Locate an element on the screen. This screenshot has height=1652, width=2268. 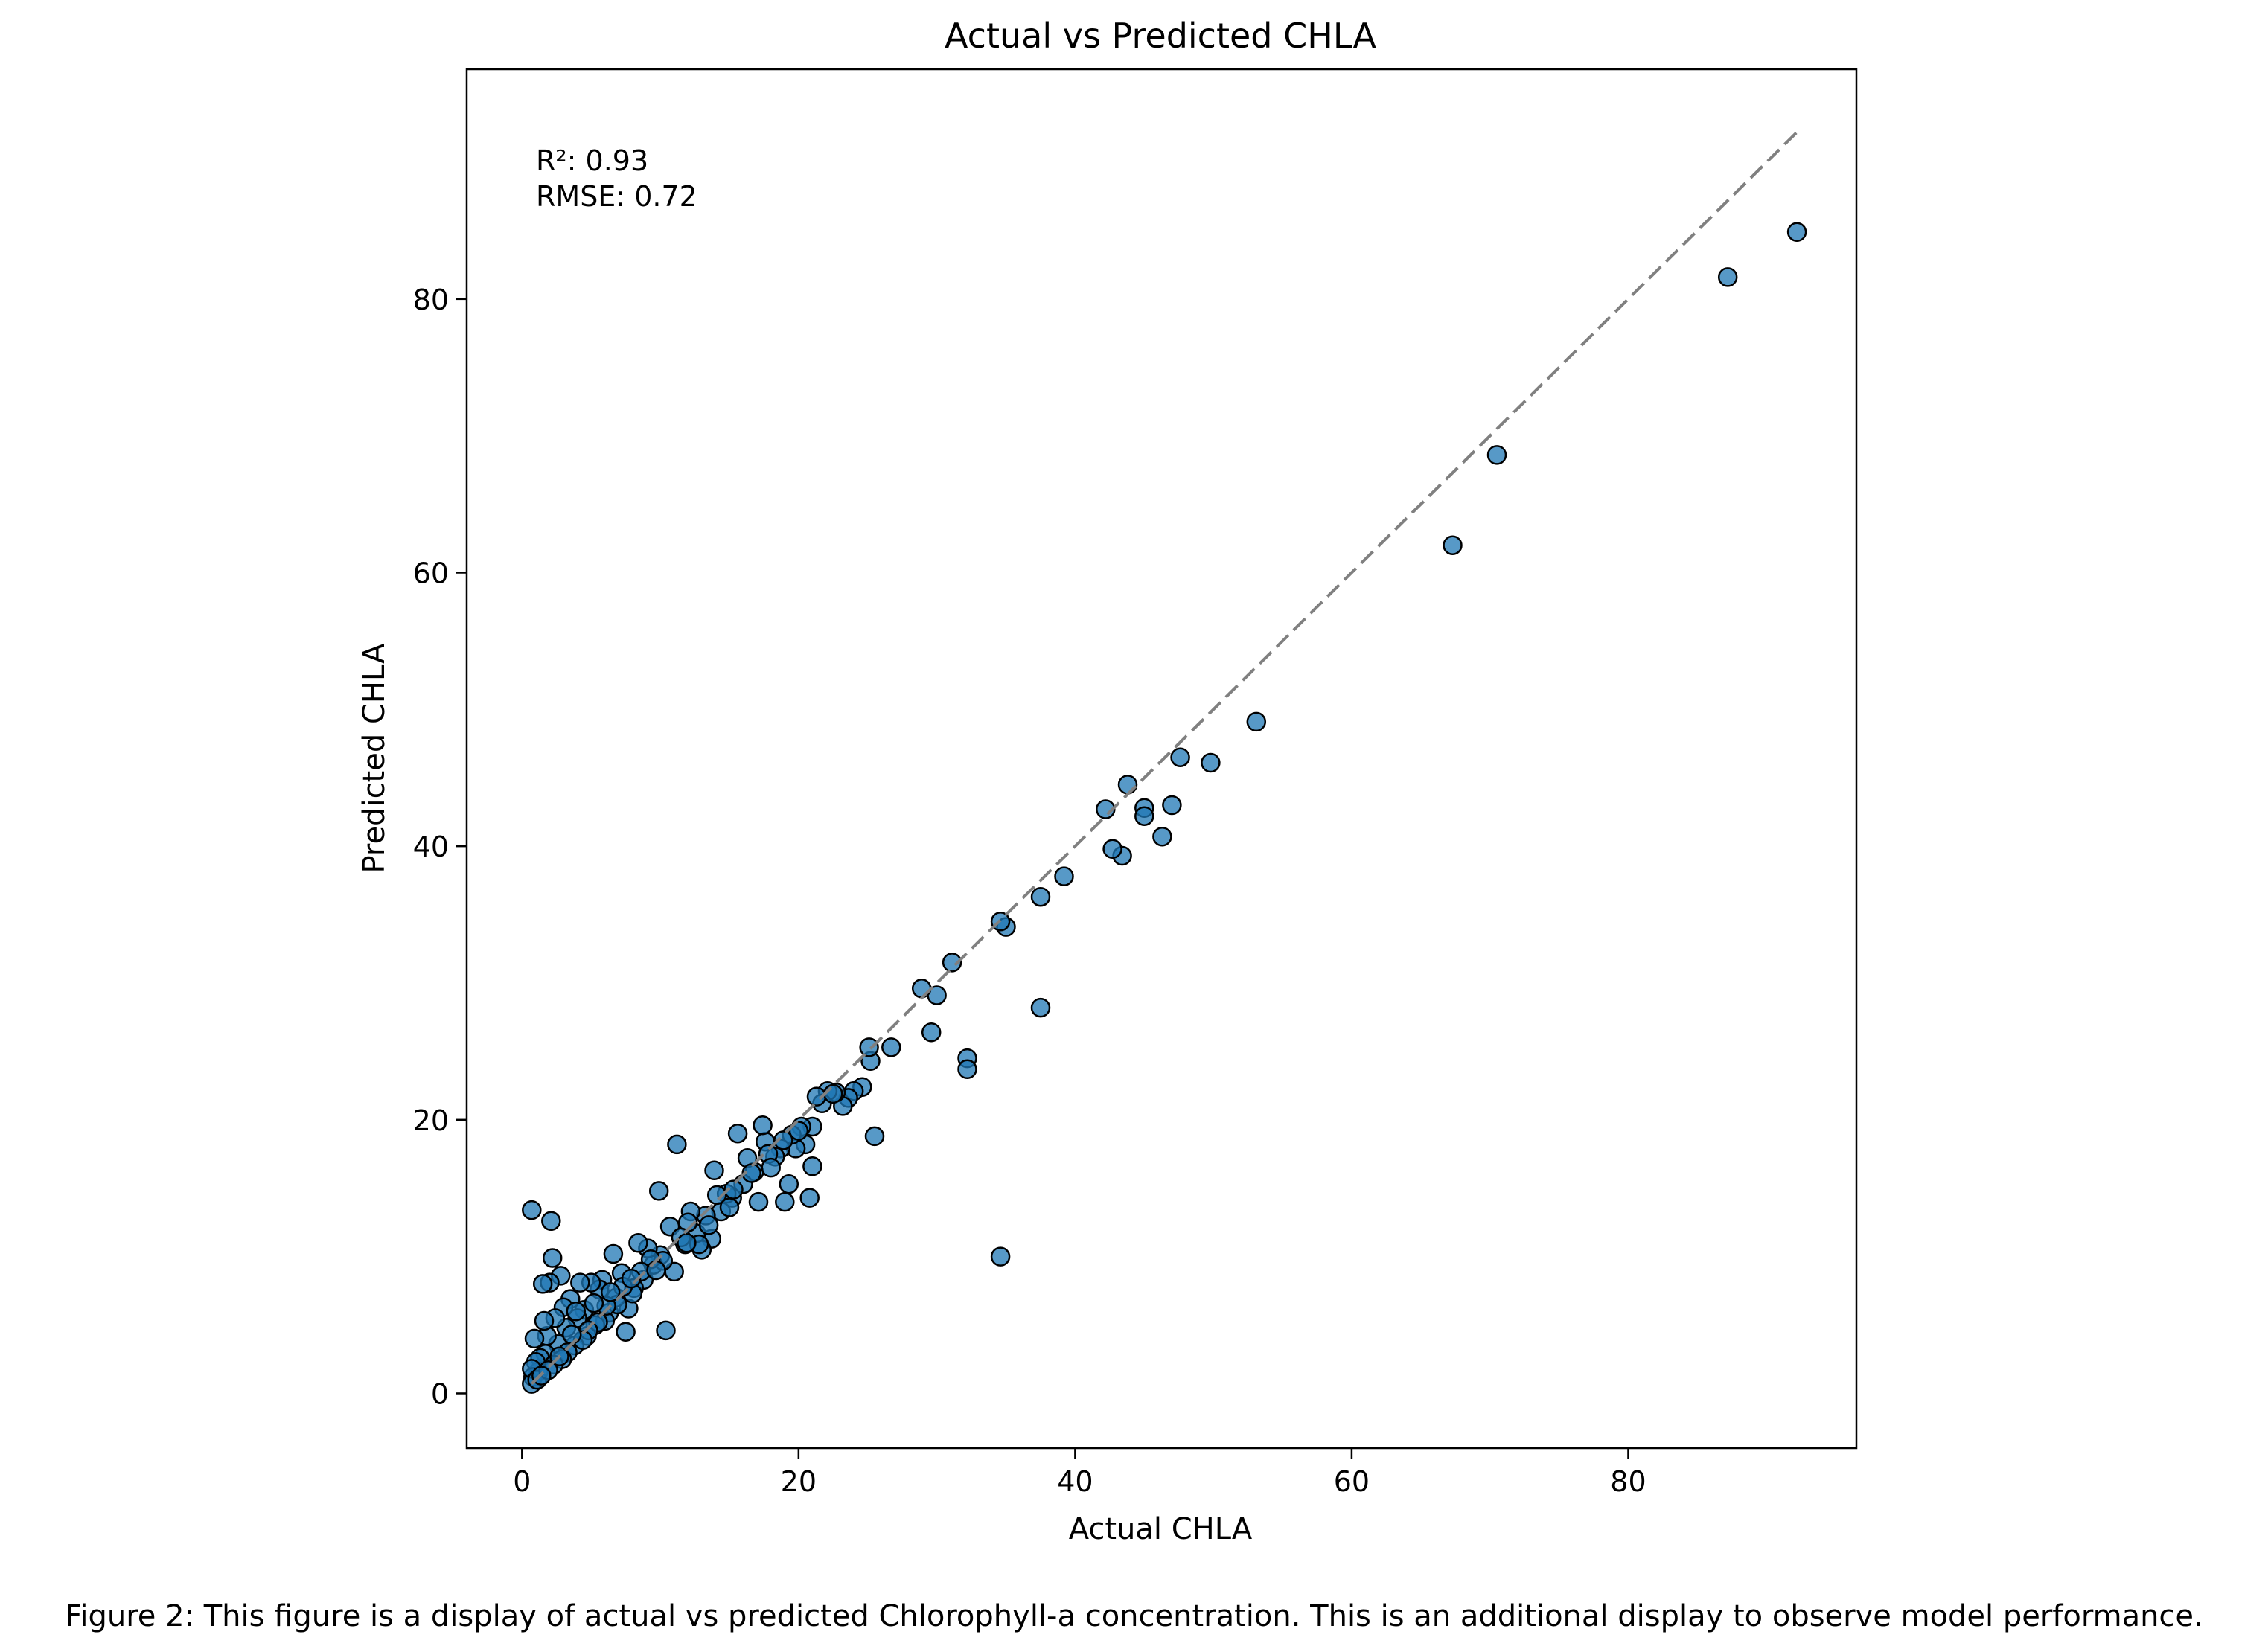
x-axis: 0 20 40 60 80 is located at coordinates (1079, 1473).